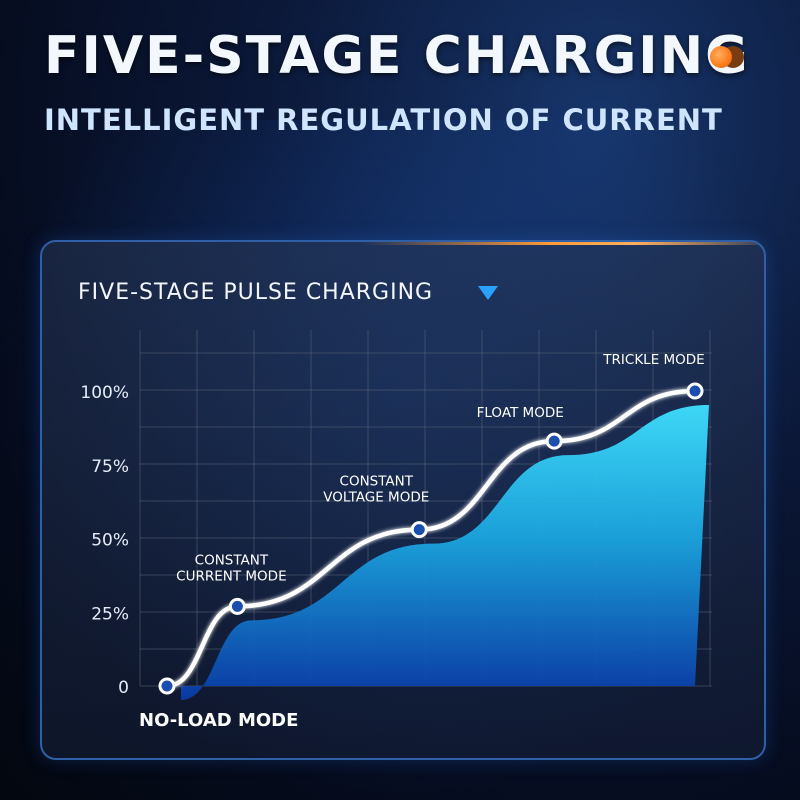 This screenshot has height=800, width=800. What do you see at coordinates (721, 57) in the screenshot?
I see `toggle-dot-front` at bounding box center [721, 57].